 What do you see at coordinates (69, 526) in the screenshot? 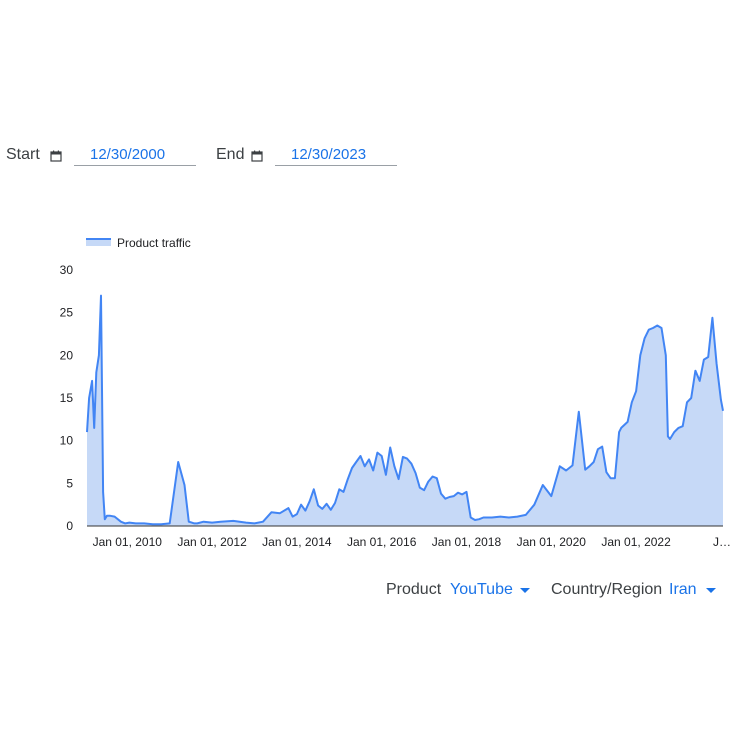
I see `y-tick-label: 0` at bounding box center [69, 526].